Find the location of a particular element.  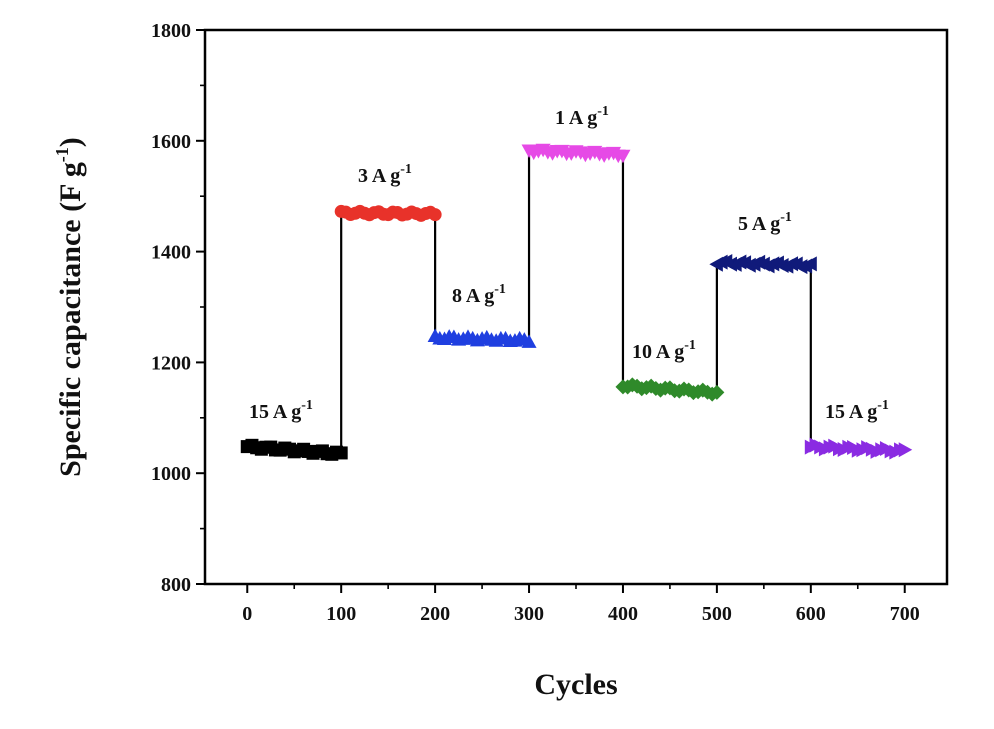

rate-annotation-text: 5 A g is located at coordinates (759, 224).